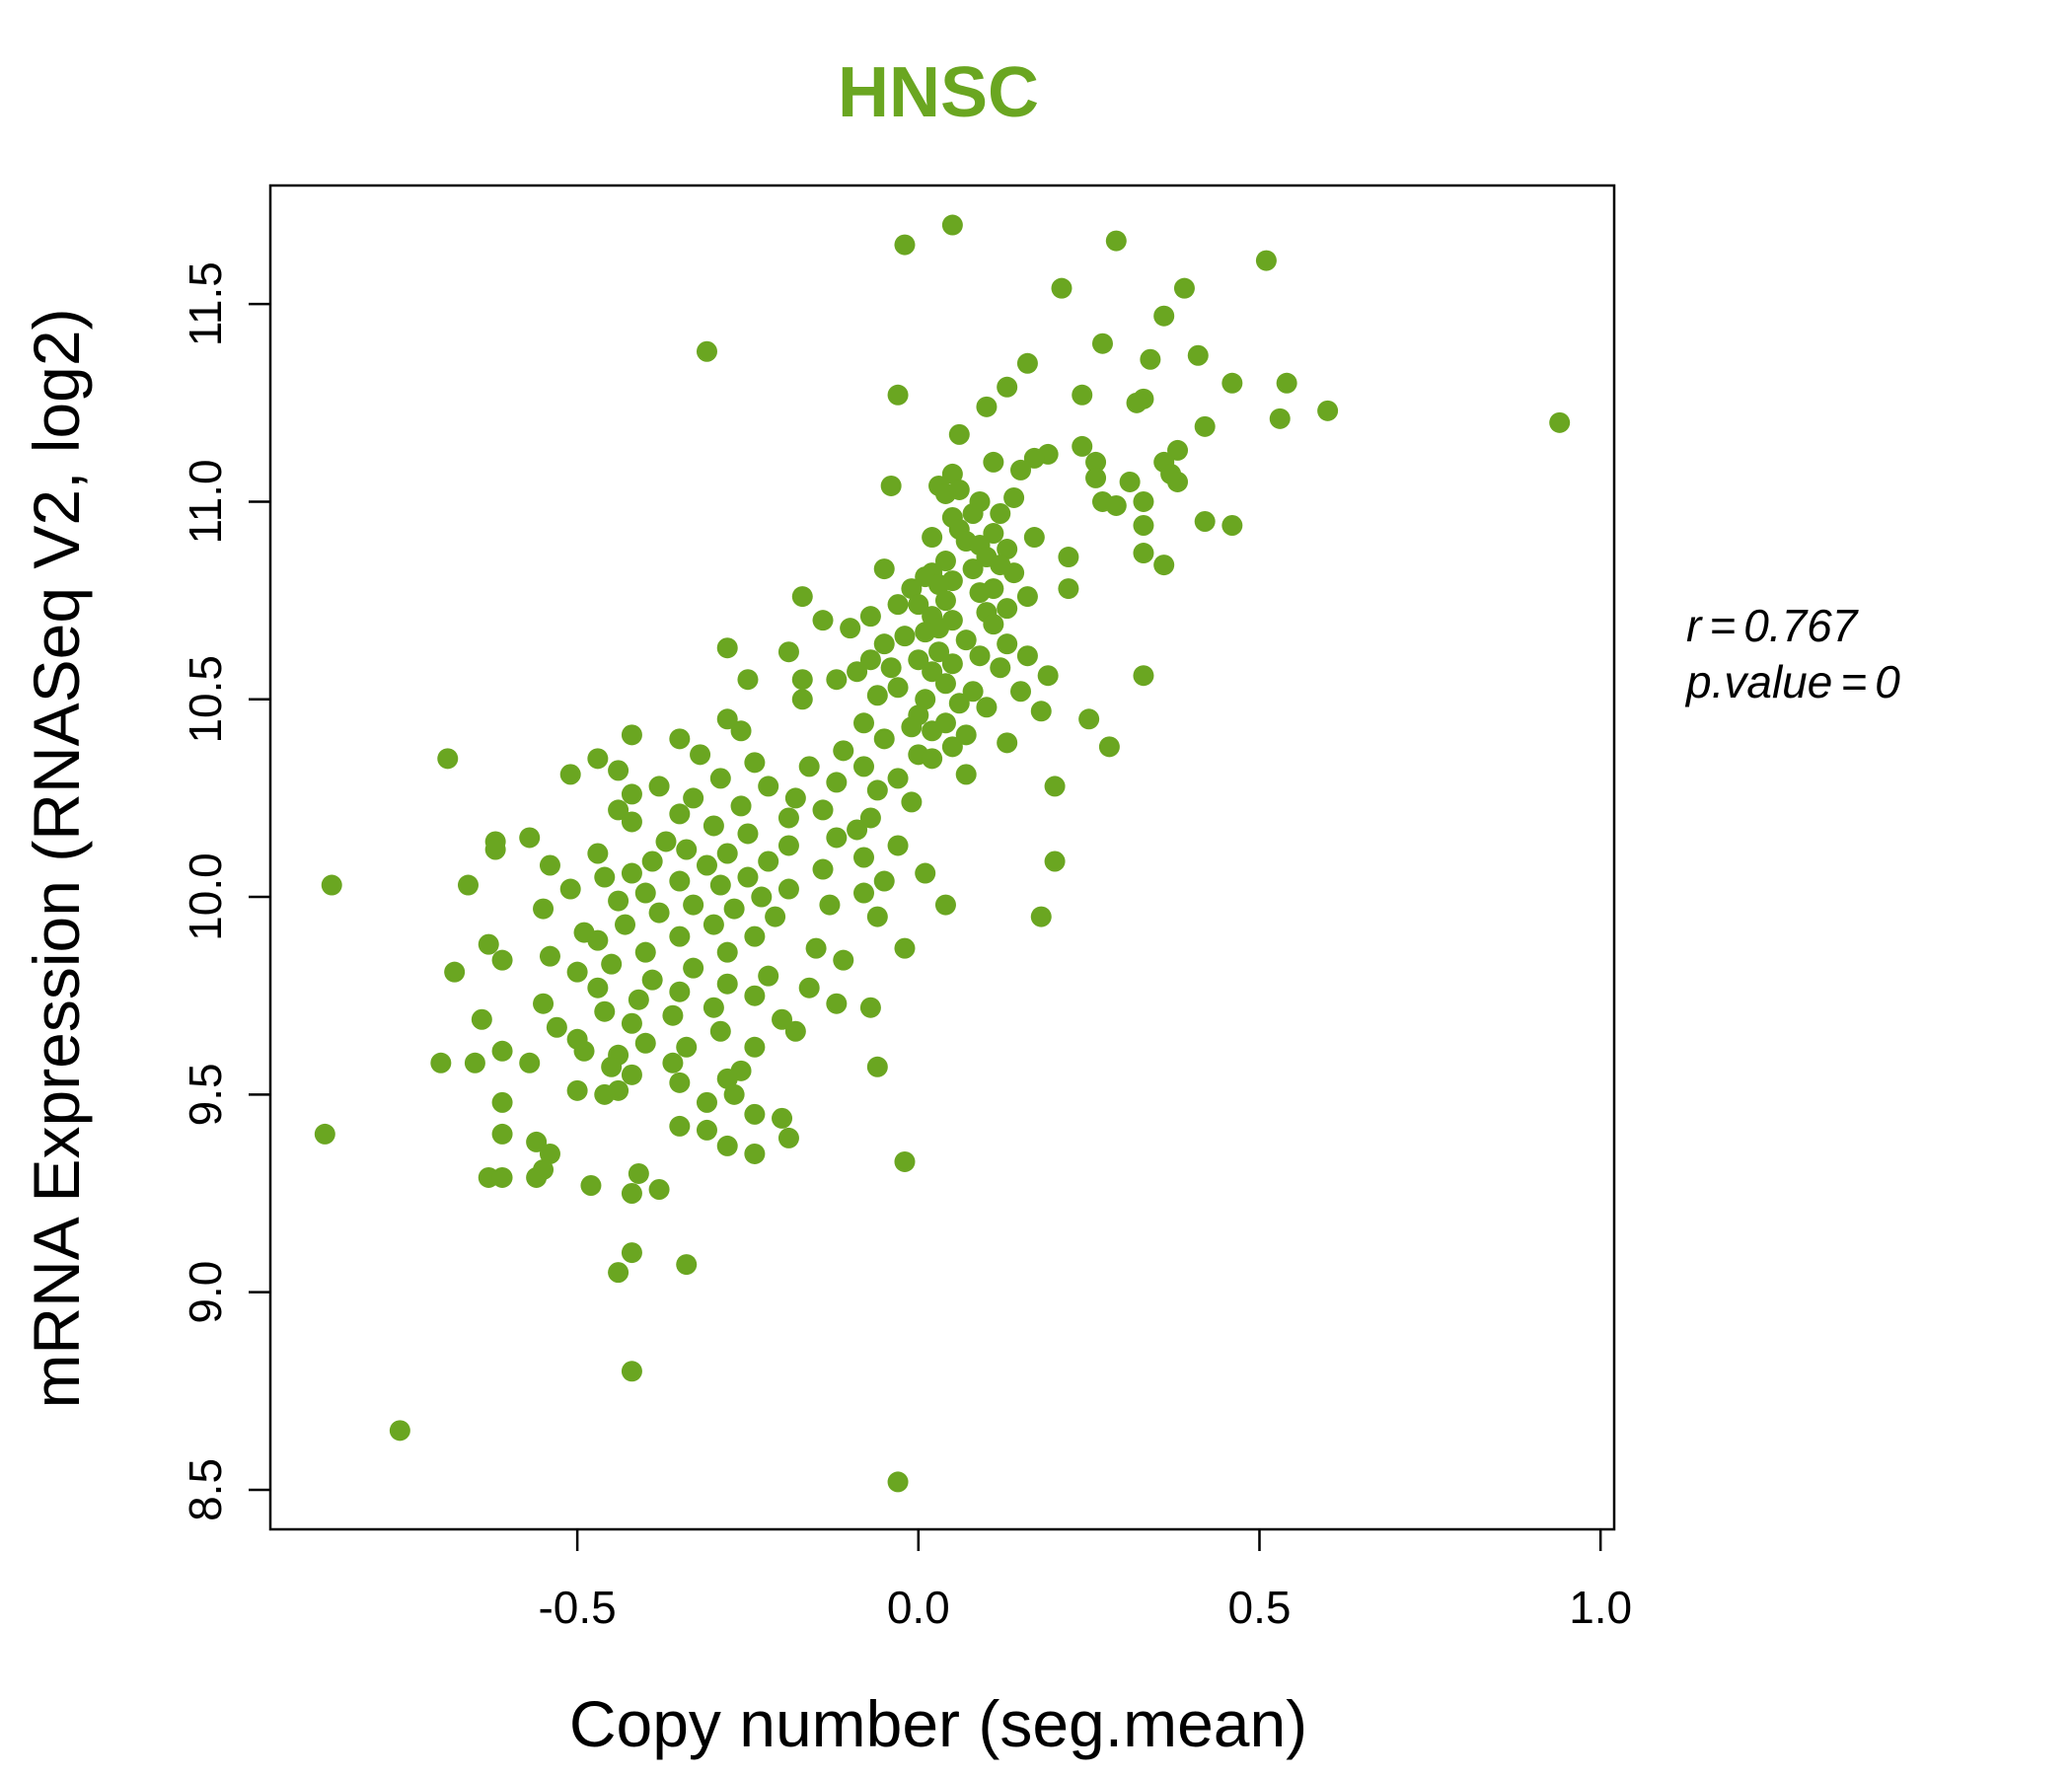 The image size is (2072, 1776). I want to click on y-tick-label: 11.0, so click(205, 502).